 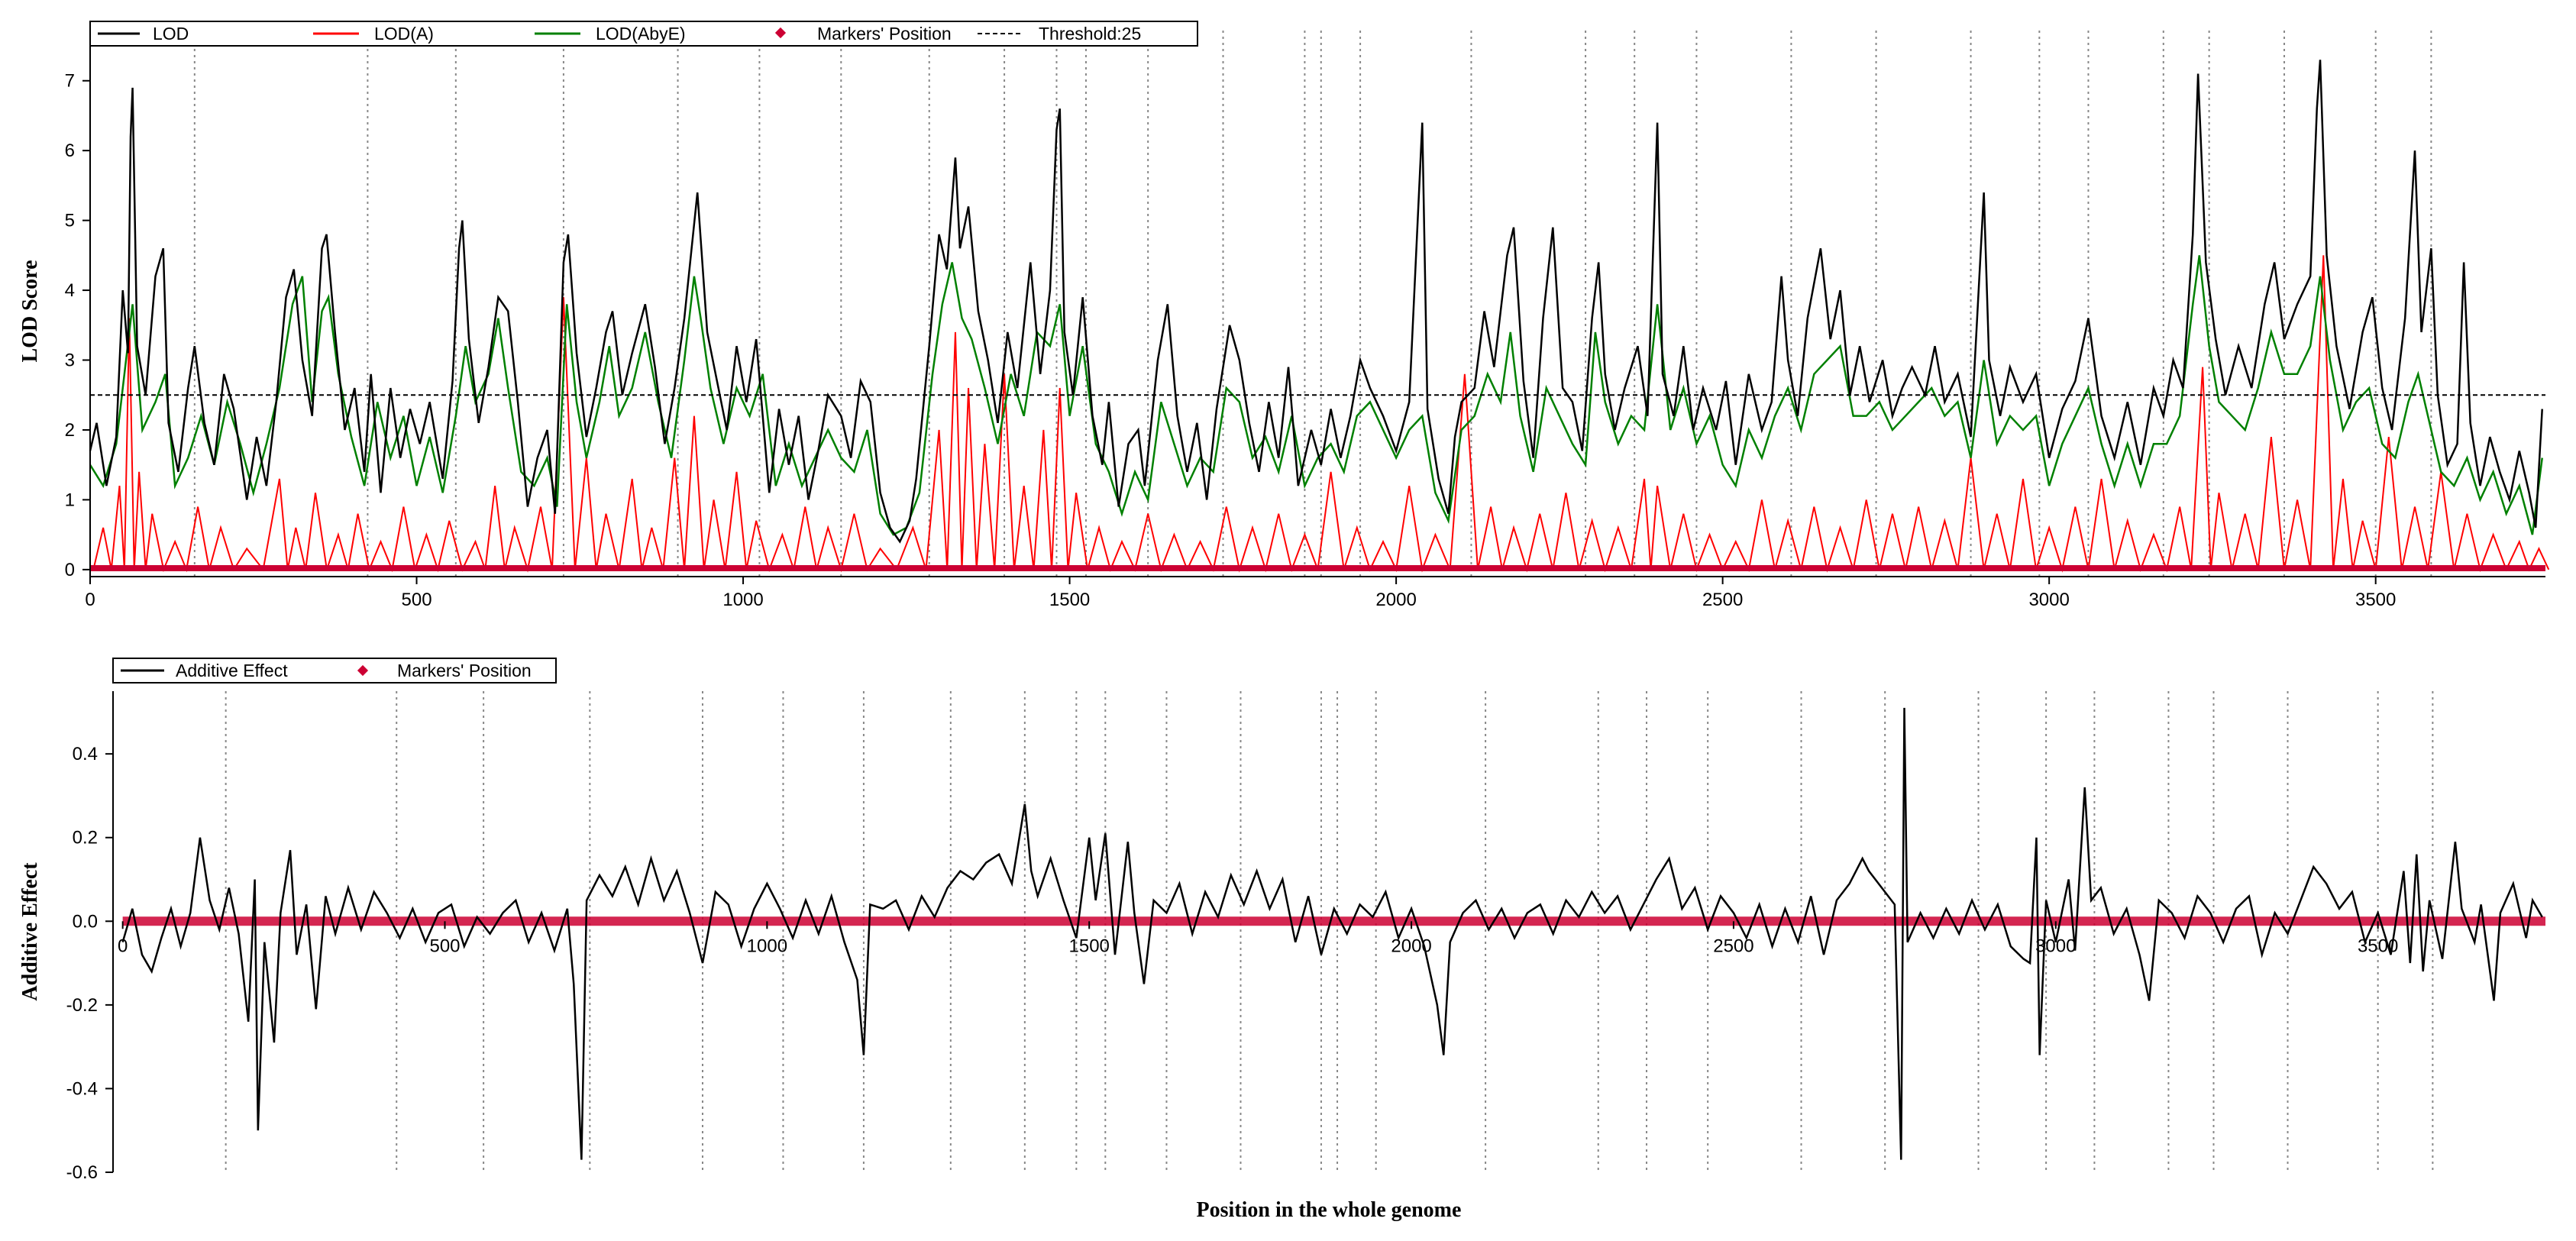 What do you see at coordinates (82, 1172) in the screenshot?
I see `y-tick-label: -0.6` at bounding box center [82, 1172].